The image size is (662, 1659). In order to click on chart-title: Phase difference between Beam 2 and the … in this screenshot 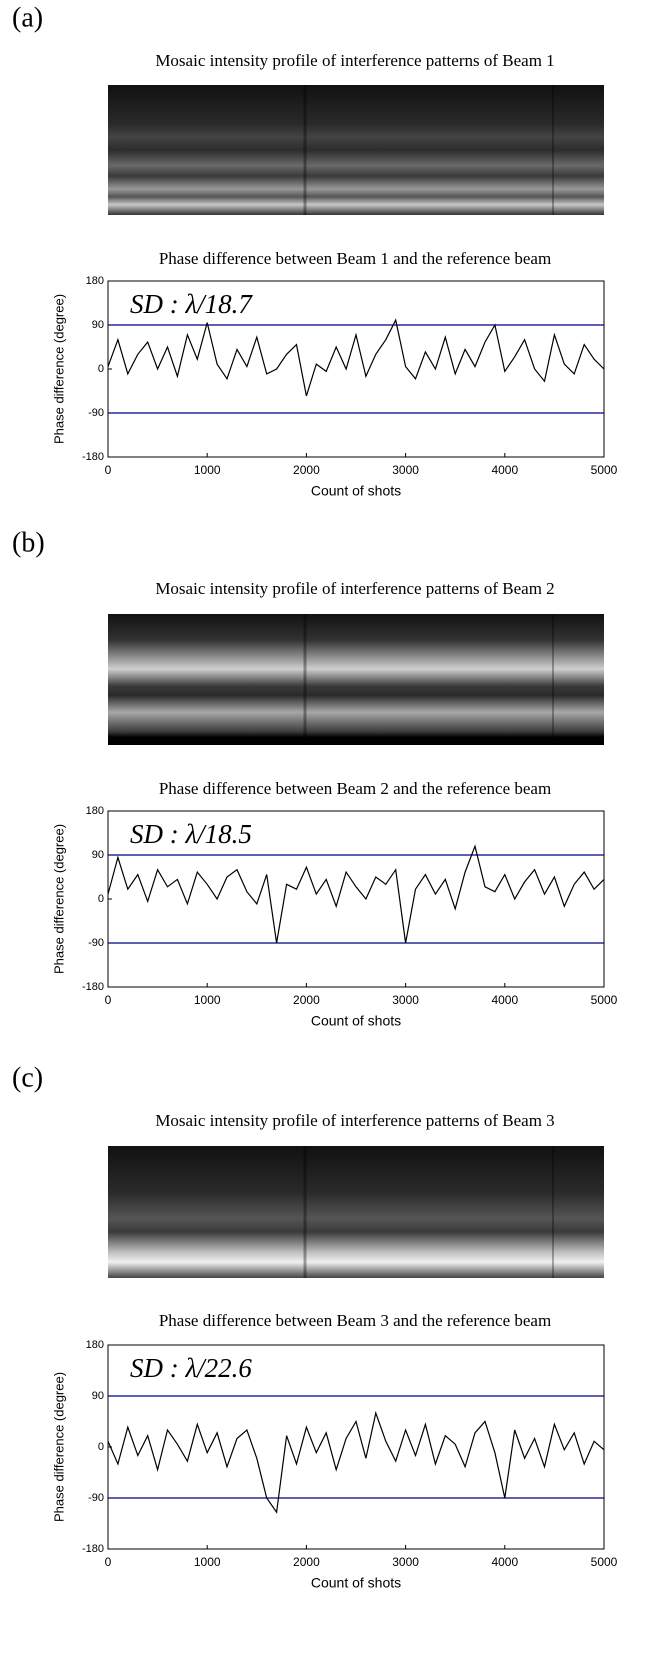, I will do `click(355, 788)`.